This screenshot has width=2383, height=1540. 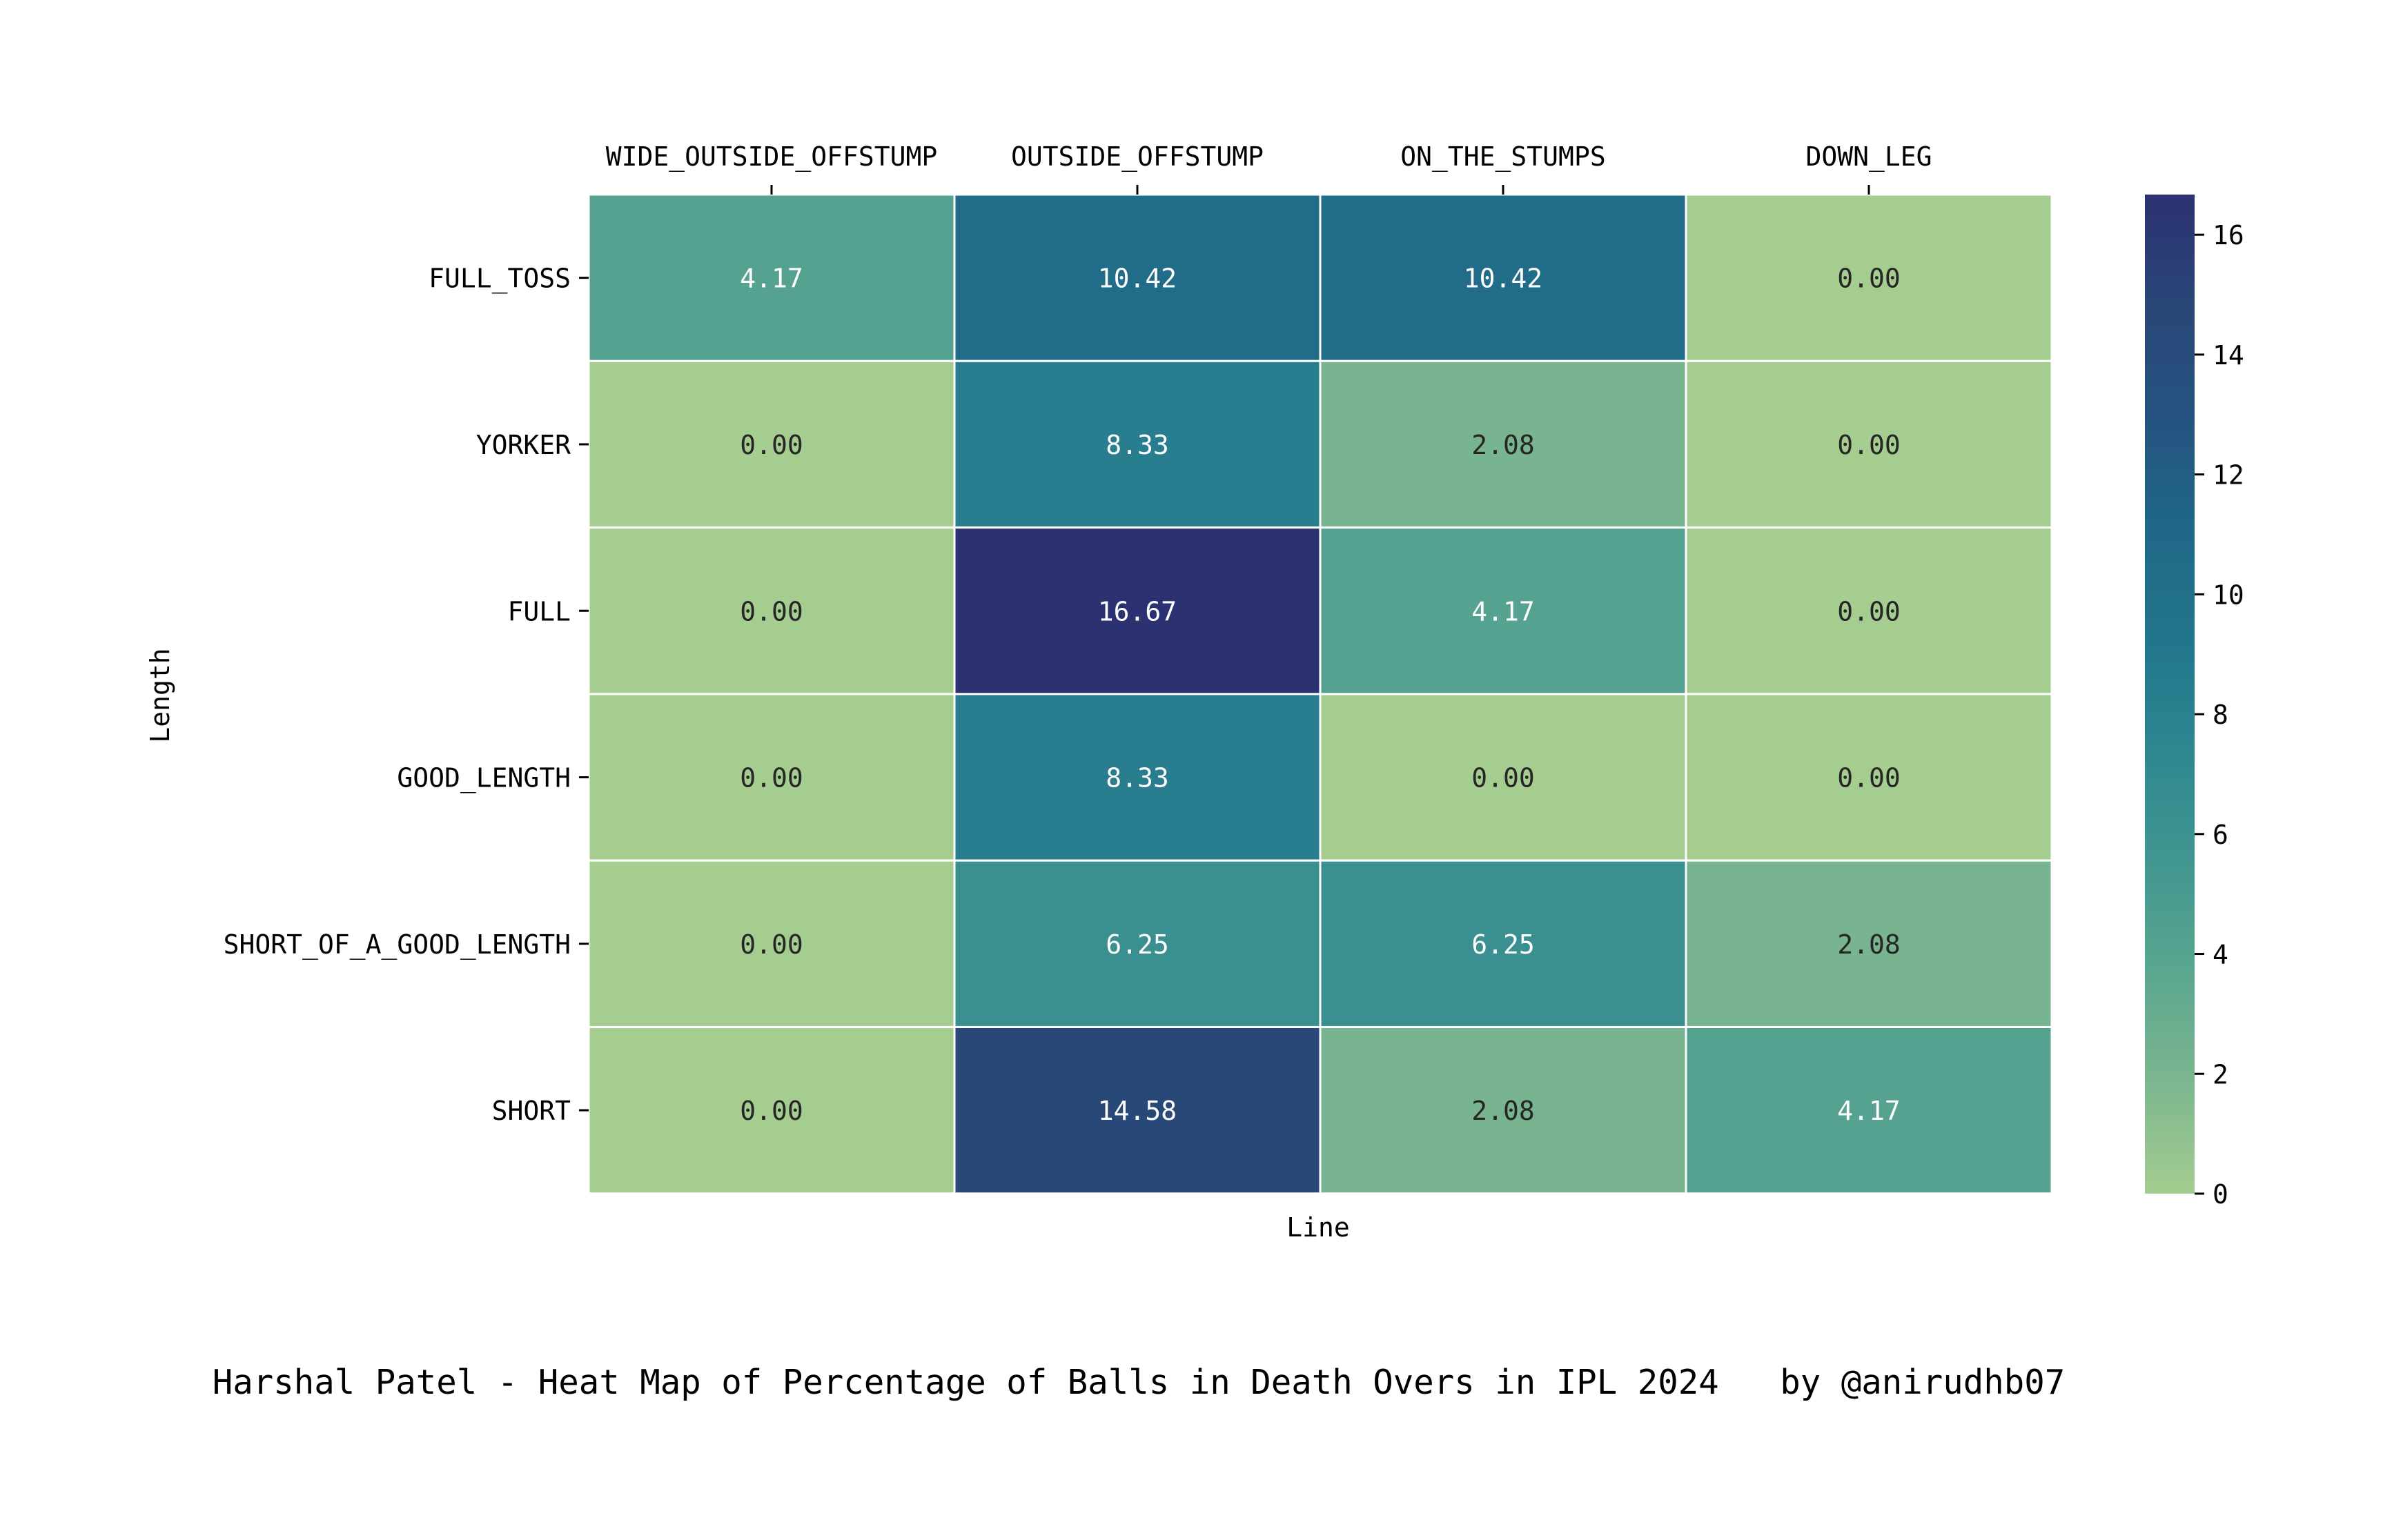 I want to click on colorbar-ticks: 0 2 4 6 8 10 12 14 16, so click(x=2219, y=715).